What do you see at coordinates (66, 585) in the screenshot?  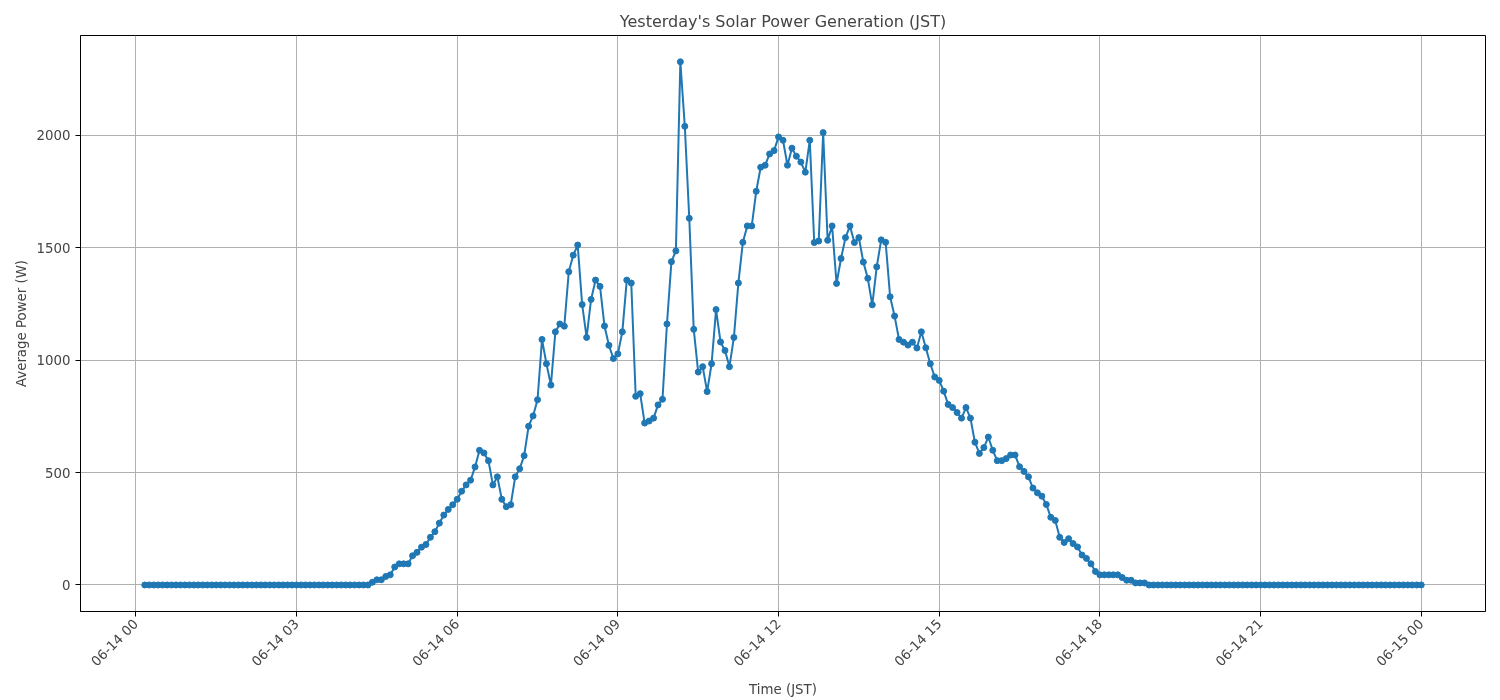 I see `y-tick-label: 0` at bounding box center [66, 585].